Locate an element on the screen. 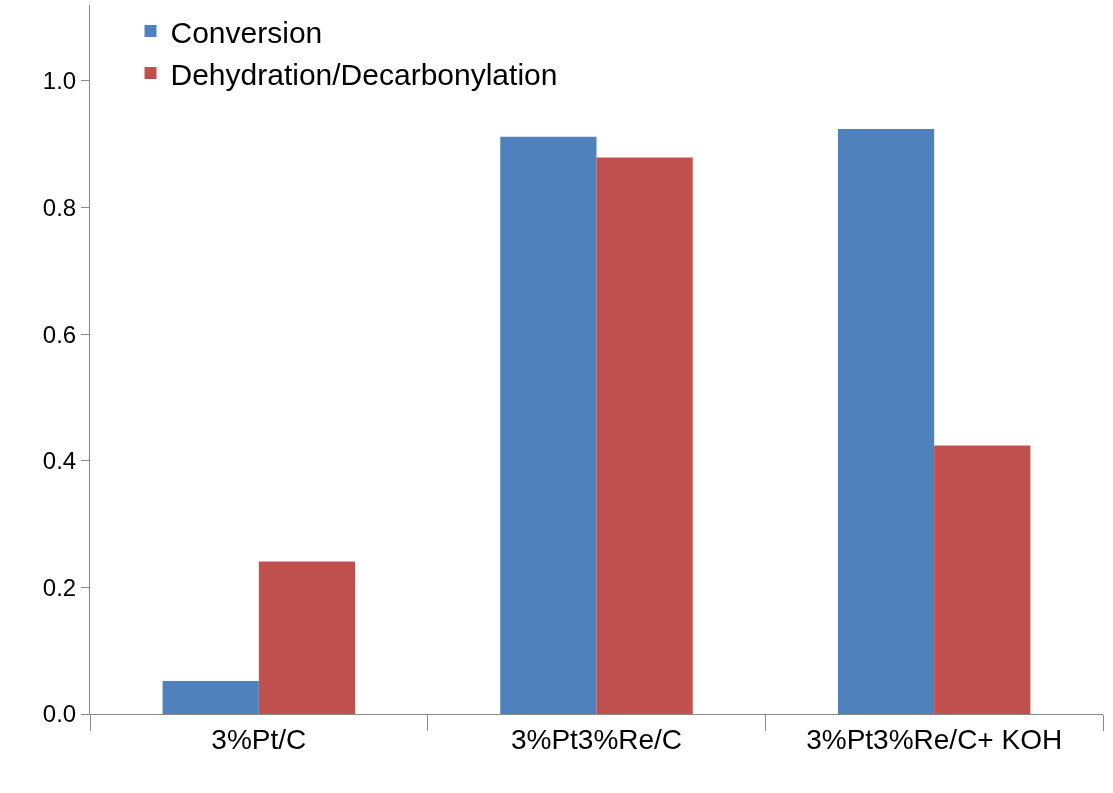 This screenshot has height=793, width=1113. x-tick-label: 3%Pt/C is located at coordinates (259, 739).